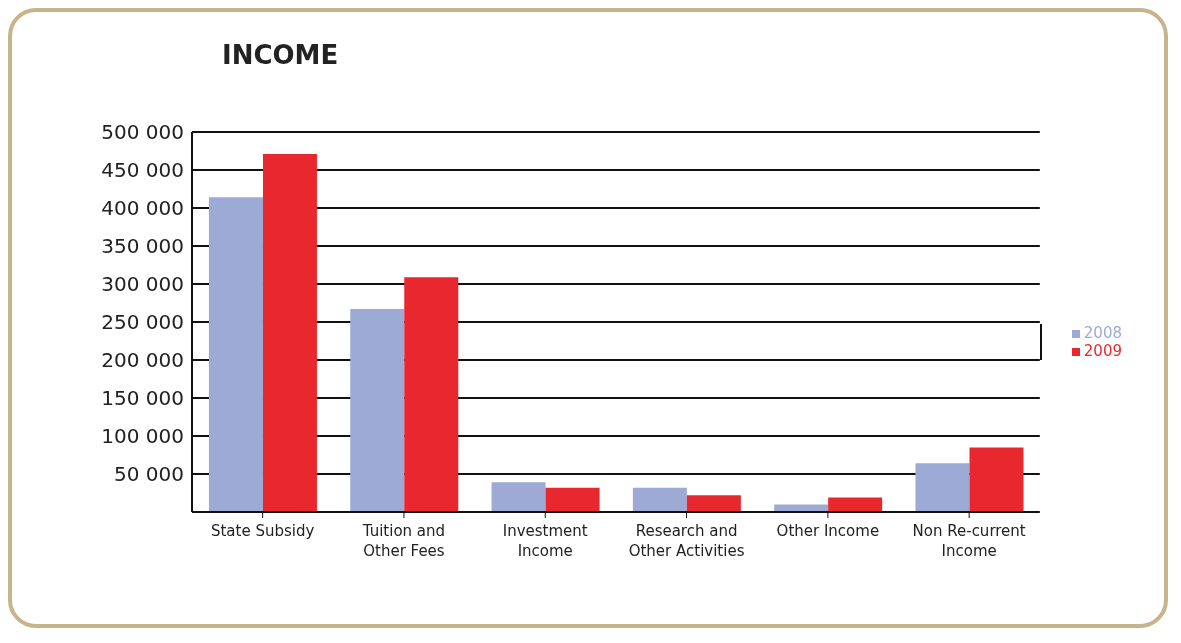 This screenshot has height=643, width=1181. Describe the element at coordinates (686, 541) in the screenshot. I see `x-tick-label: Research and Other Activities` at that location.